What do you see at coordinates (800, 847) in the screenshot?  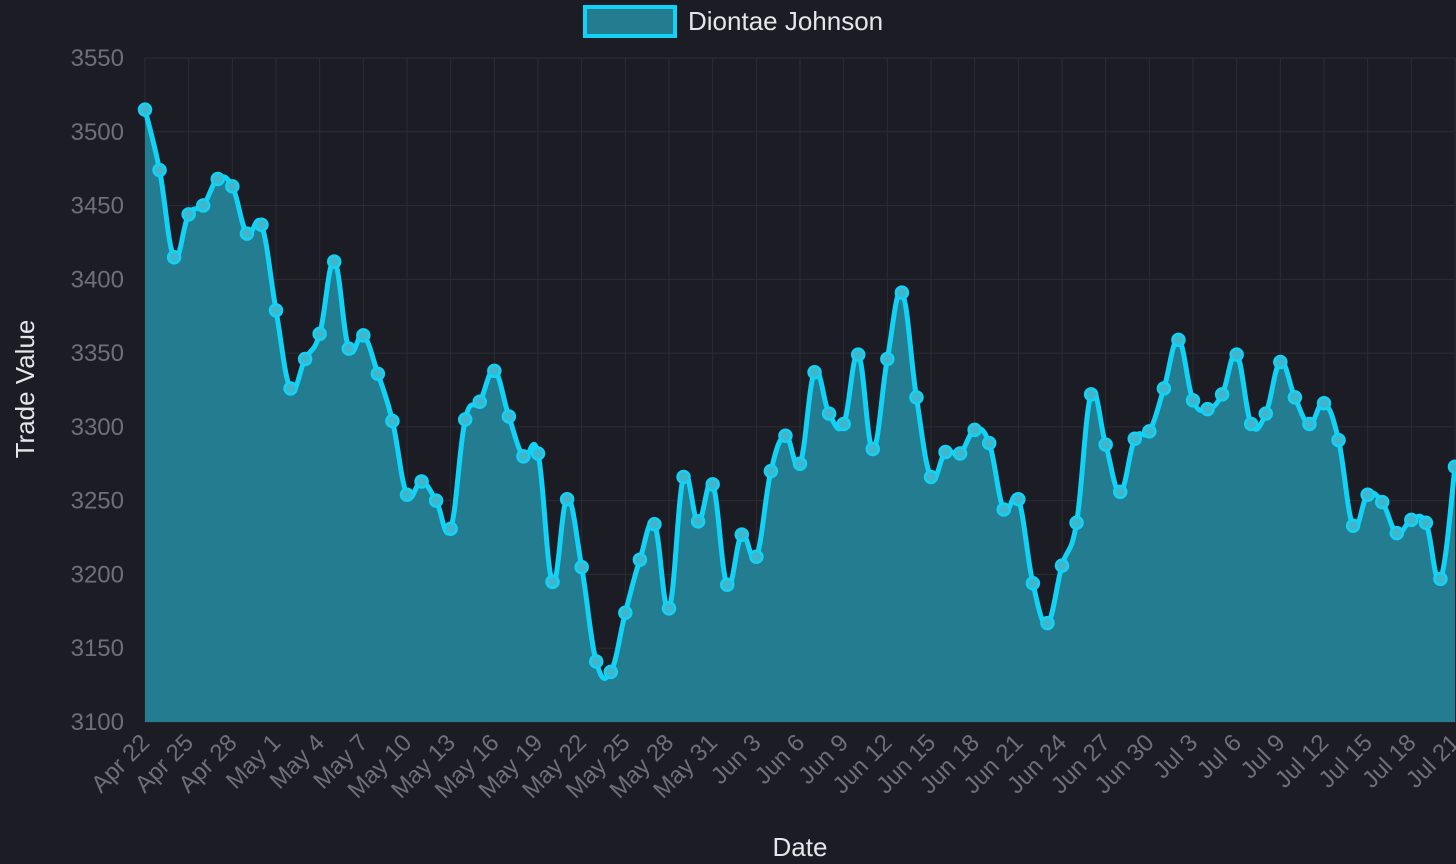 I see `x-axis-title: Date` at bounding box center [800, 847].